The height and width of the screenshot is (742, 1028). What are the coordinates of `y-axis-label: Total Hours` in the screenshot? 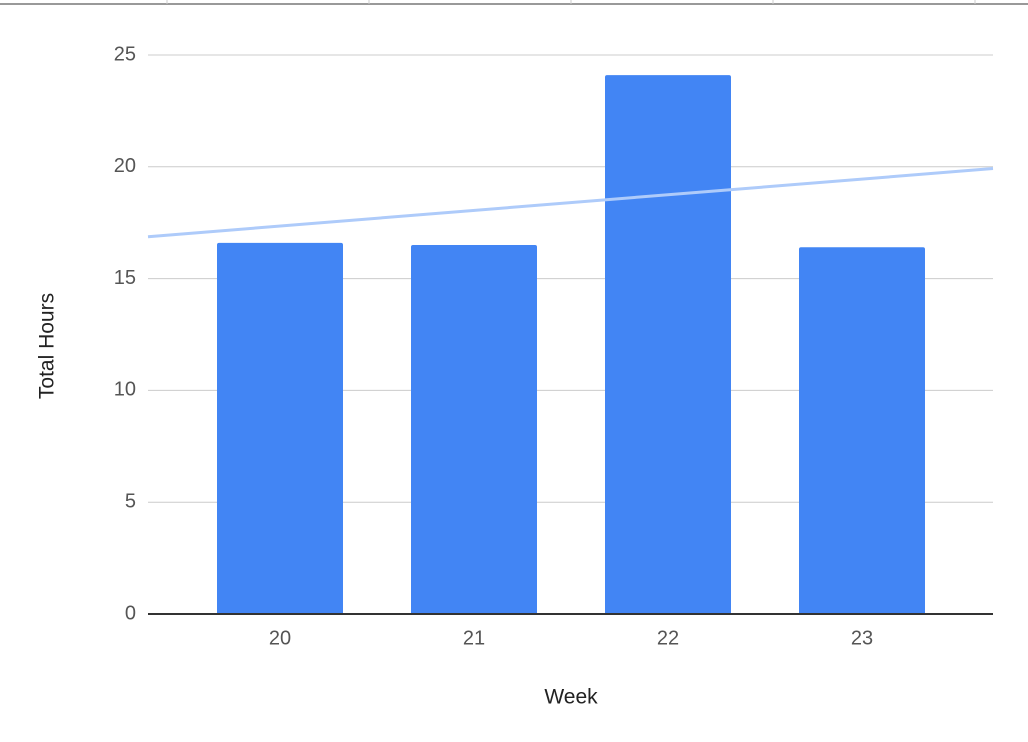 It's located at (47, 346).